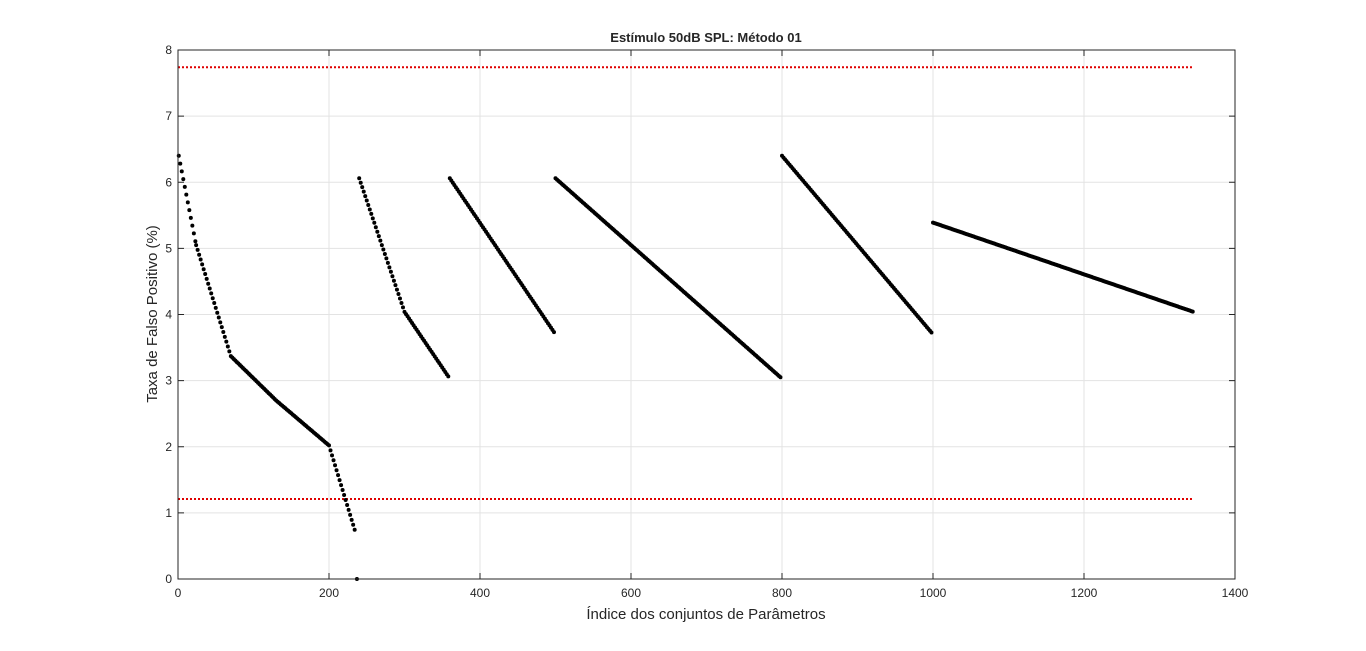 The height and width of the screenshot is (651, 1366). Describe the element at coordinates (168, 381) in the screenshot. I see `y-tick-label: 3` at that location.